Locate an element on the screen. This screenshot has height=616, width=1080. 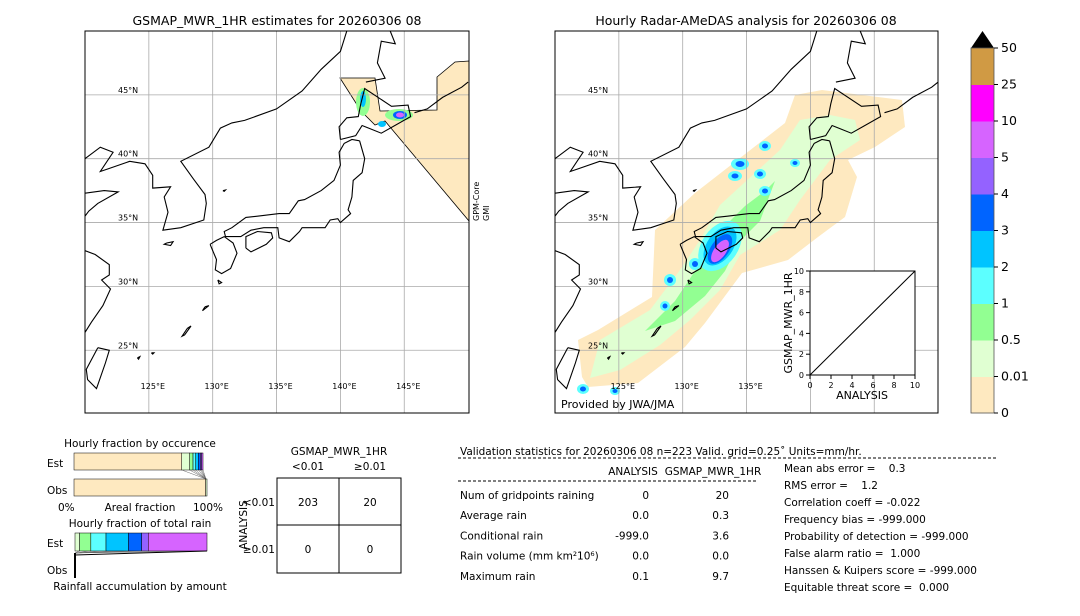
score-line: Hanssen & Kuipers score = -999.000 is located at coordinates (880, 571).